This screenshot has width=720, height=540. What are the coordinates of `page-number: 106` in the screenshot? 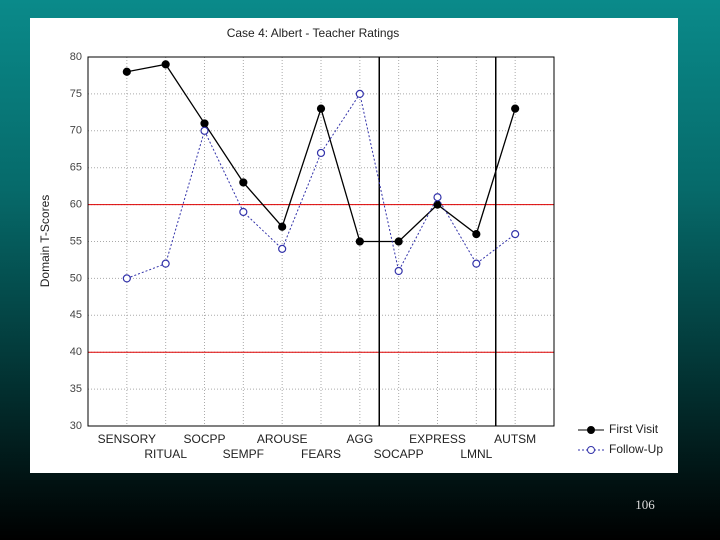 It's located at (645, 504).